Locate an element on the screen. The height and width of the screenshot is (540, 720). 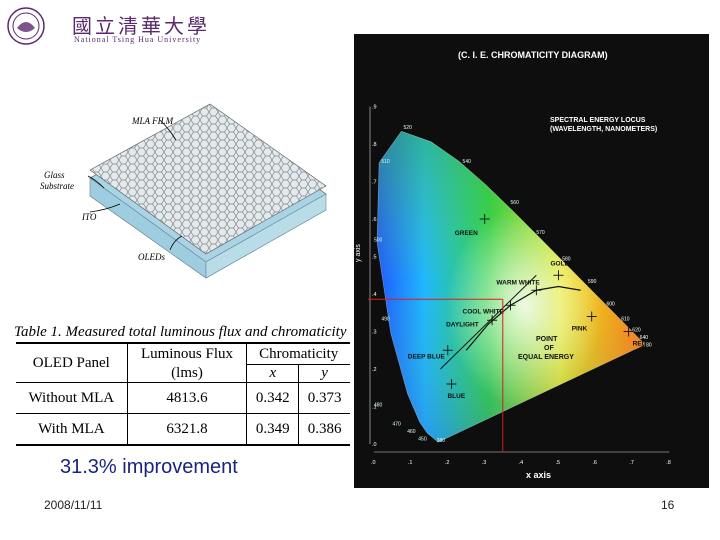
y-tick-label: .4 is located at coordinates (374, 295).